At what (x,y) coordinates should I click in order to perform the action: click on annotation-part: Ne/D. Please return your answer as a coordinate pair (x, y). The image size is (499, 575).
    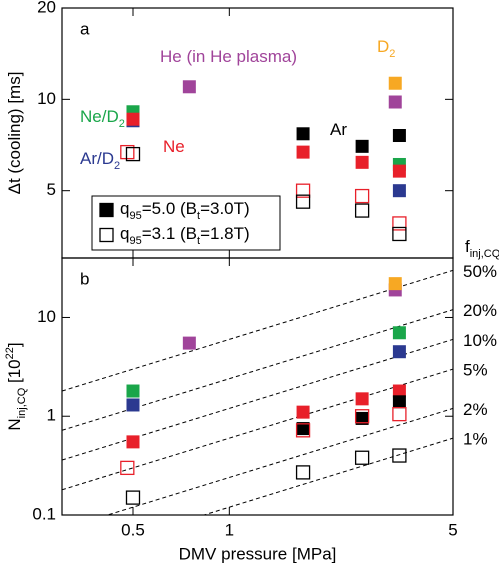
    Looking at the image, I should click on (99, 116).